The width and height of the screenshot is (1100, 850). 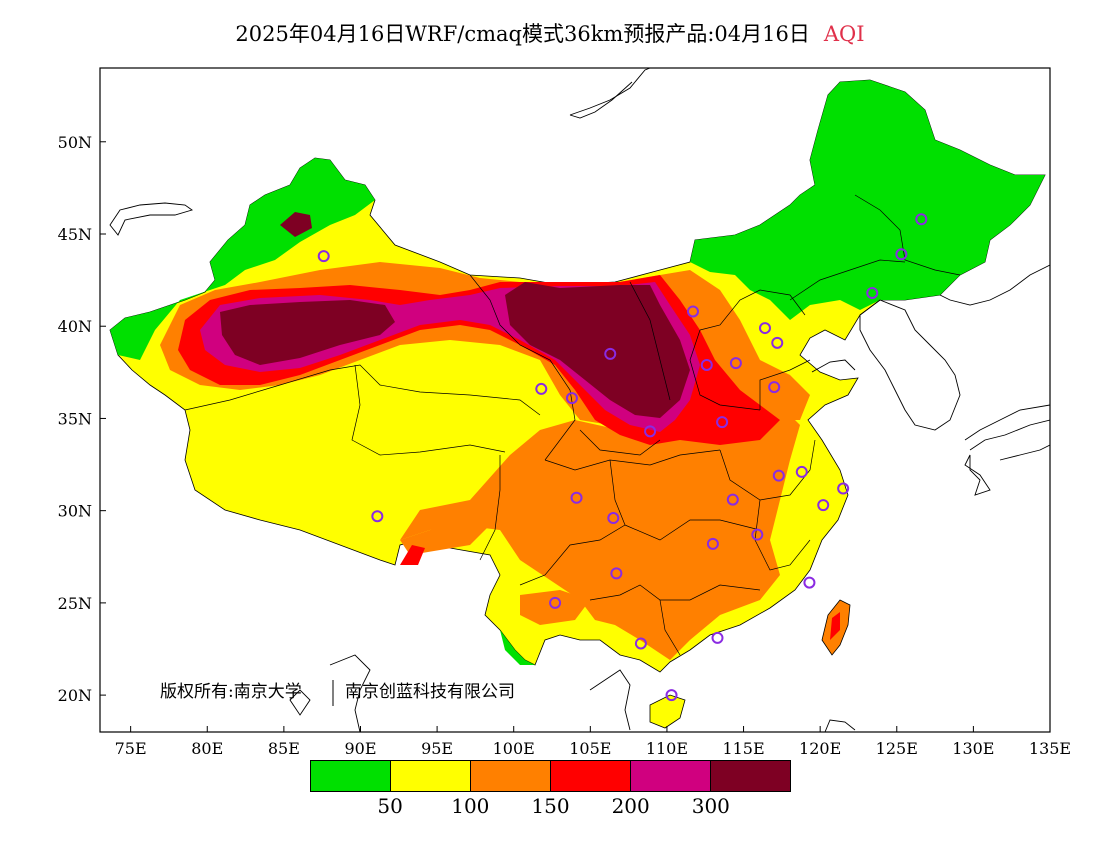 I want to click on lon-label: 85E, so click(x=284, y=748).